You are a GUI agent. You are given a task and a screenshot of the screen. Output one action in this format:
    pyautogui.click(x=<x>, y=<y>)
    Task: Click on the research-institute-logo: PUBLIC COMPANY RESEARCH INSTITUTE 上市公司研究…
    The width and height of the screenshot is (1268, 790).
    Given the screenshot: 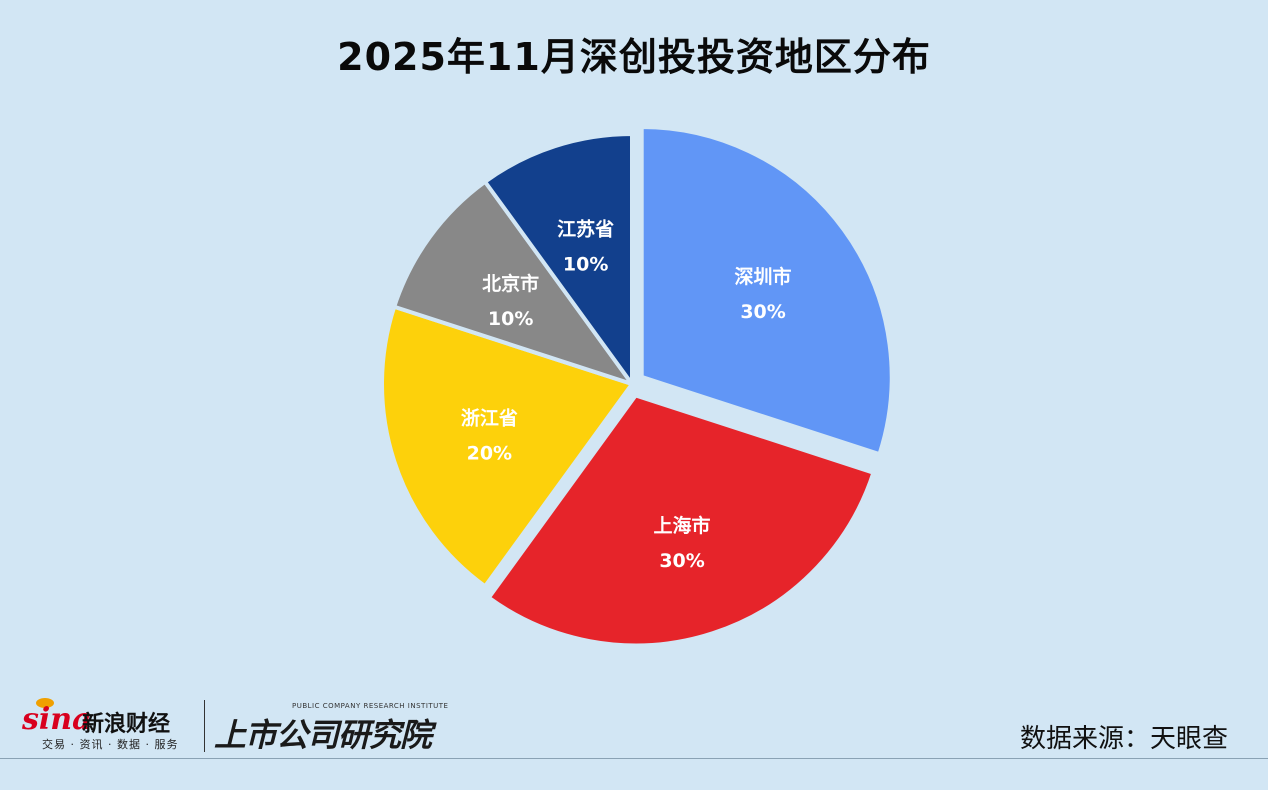 What is the action you would take?
    pyautogui.click(x=339, y=726)
    